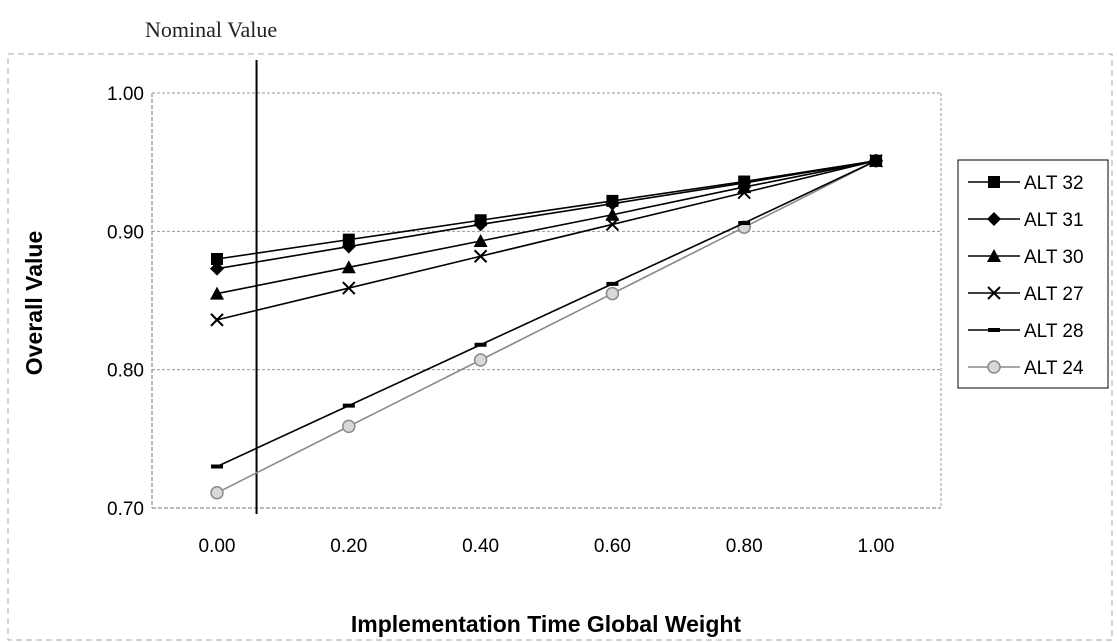 The image size is (1118, 642). What do you see at coordinates (1054, 331) in the screenshot?
I see `legend-label: ALT 28` at bounding box center [1054, 331].